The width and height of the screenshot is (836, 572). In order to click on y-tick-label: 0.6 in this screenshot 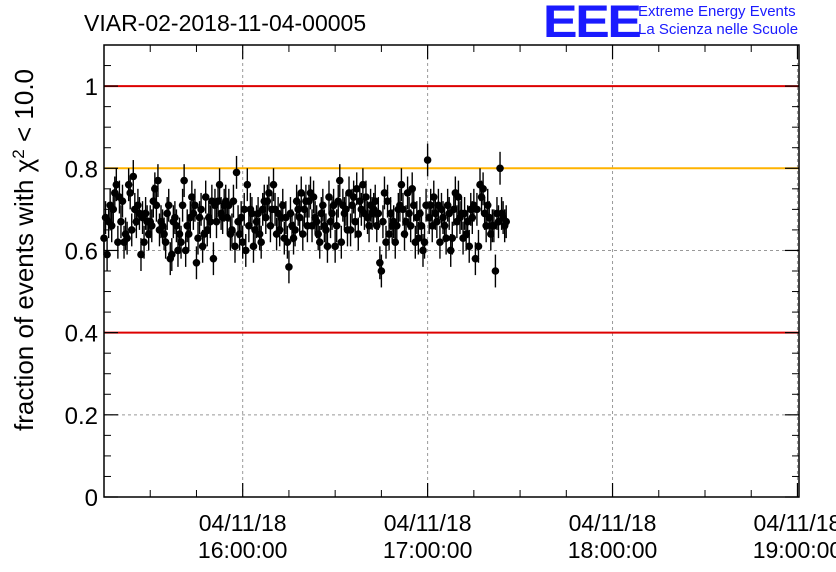, I will do `click(81, 251)`.